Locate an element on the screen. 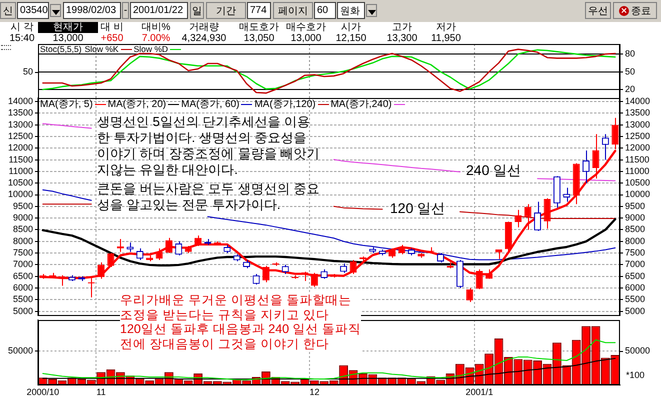  text: 1998/02/03 is located at coordinates (91, 10).